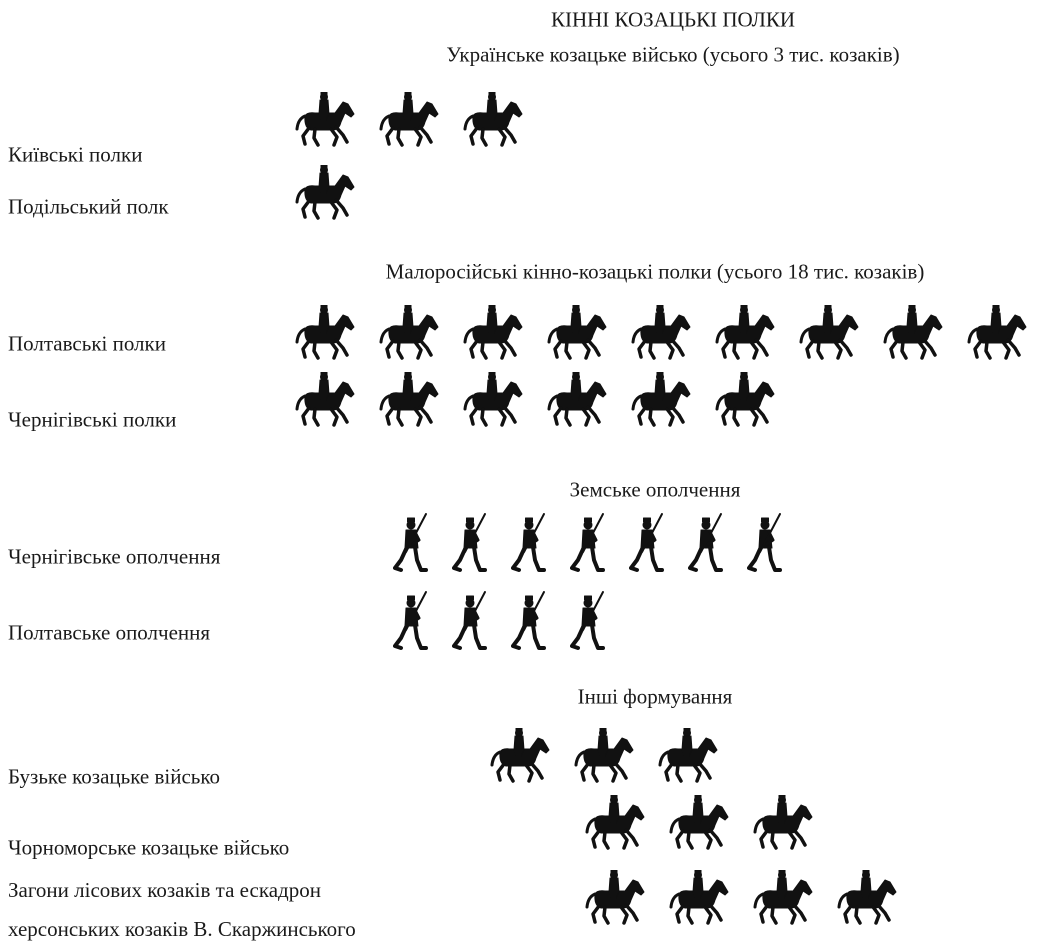  I want to click on chart-title: КІННІ КОЗАЦЬКІ ПОЛКИ, so click(673, 19).